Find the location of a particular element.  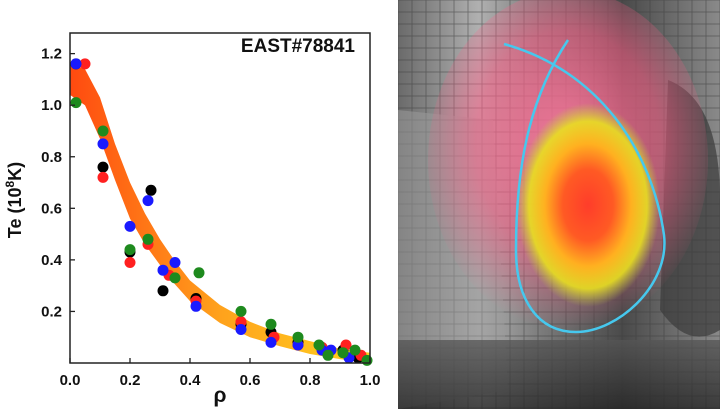

x-tick-label: 0.8 is located at coordinates (310, 380).